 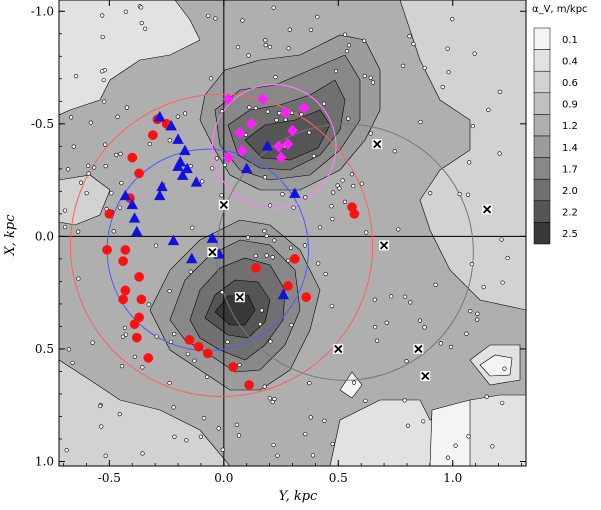 What do you see at coordinates (298, 496) in the screenshot?
I see `x-axis-title: Y, kpc` at bounding box center [298, 496].